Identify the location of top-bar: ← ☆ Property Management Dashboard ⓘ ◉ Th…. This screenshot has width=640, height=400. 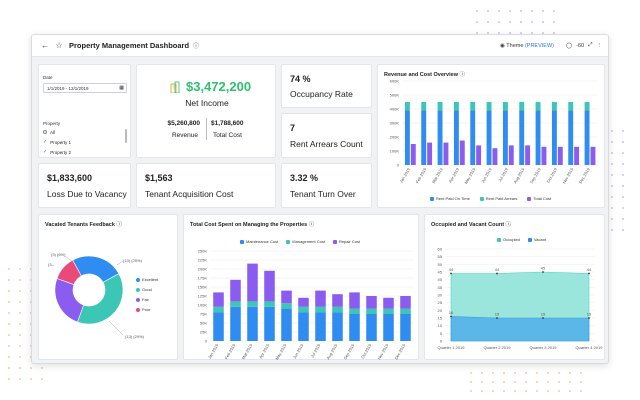
(320, 46).